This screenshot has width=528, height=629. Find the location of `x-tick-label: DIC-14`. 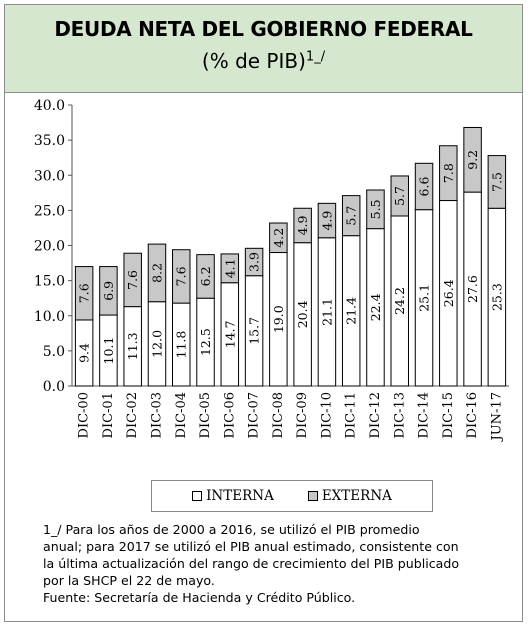

x-tick-label: DIC-14 is located at coordinates (424, 415).